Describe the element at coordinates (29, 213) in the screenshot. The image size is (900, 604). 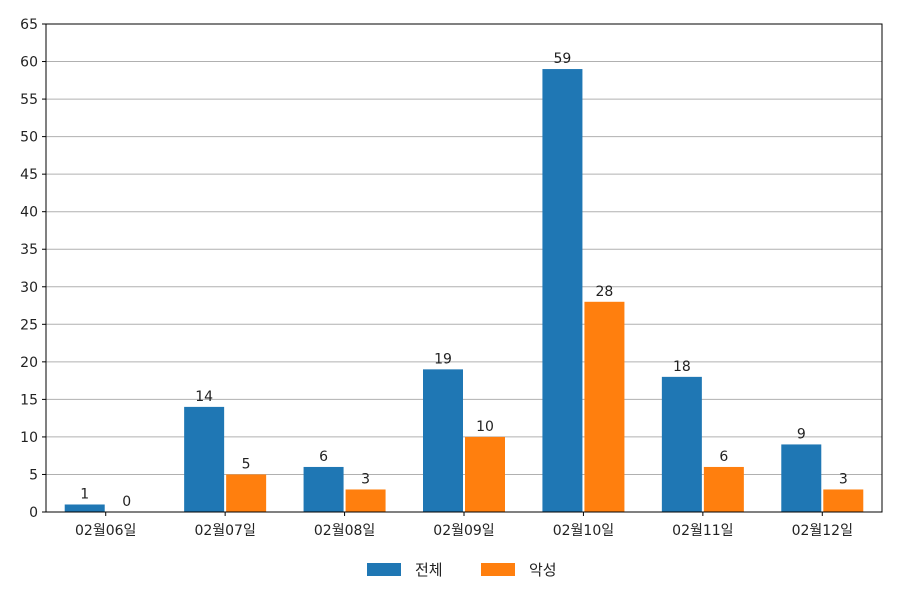
I see `y-tick-label: 40` at that location.